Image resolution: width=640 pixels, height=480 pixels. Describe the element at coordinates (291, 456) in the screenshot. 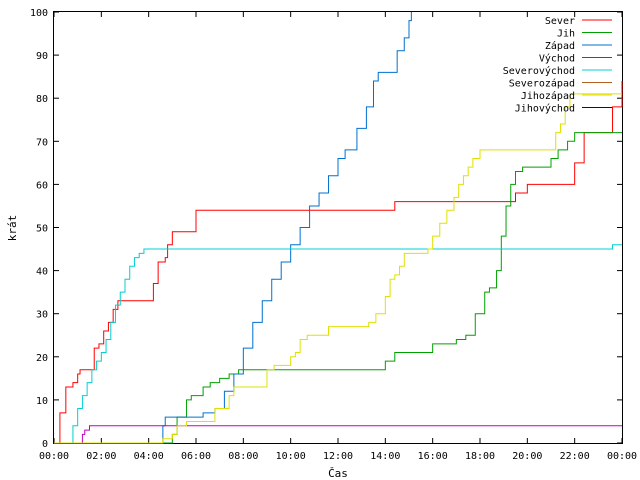

I see `x-tick-label: 10:00` at that location.